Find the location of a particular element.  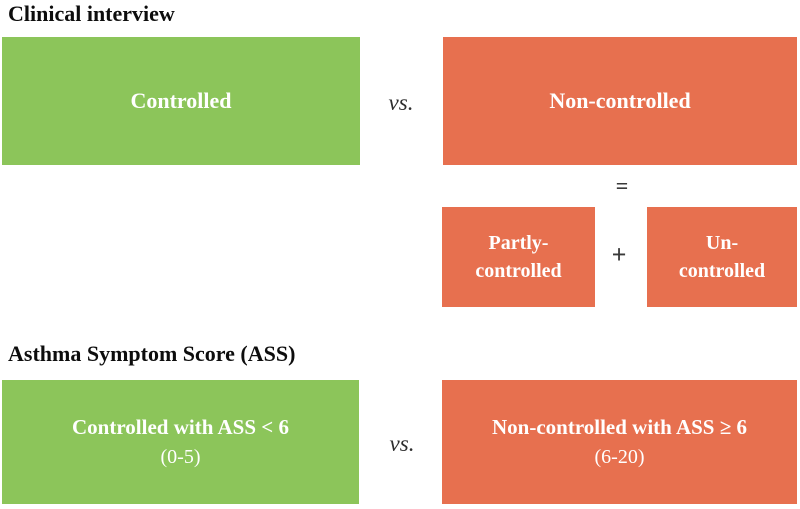

partly-controlled-label-line2: controlled is located at coordinates (518, 271).